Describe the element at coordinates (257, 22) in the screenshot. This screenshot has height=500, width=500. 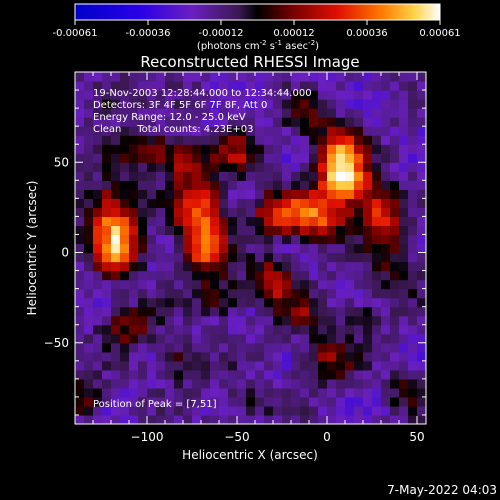
I see `colorbar-ticks` at that location.